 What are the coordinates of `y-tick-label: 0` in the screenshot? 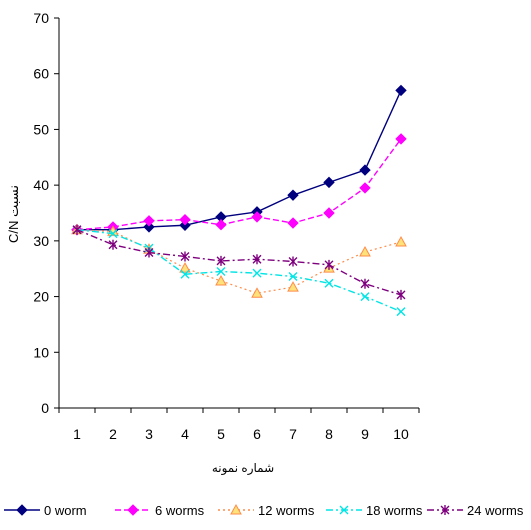 It's located at (45, 408).